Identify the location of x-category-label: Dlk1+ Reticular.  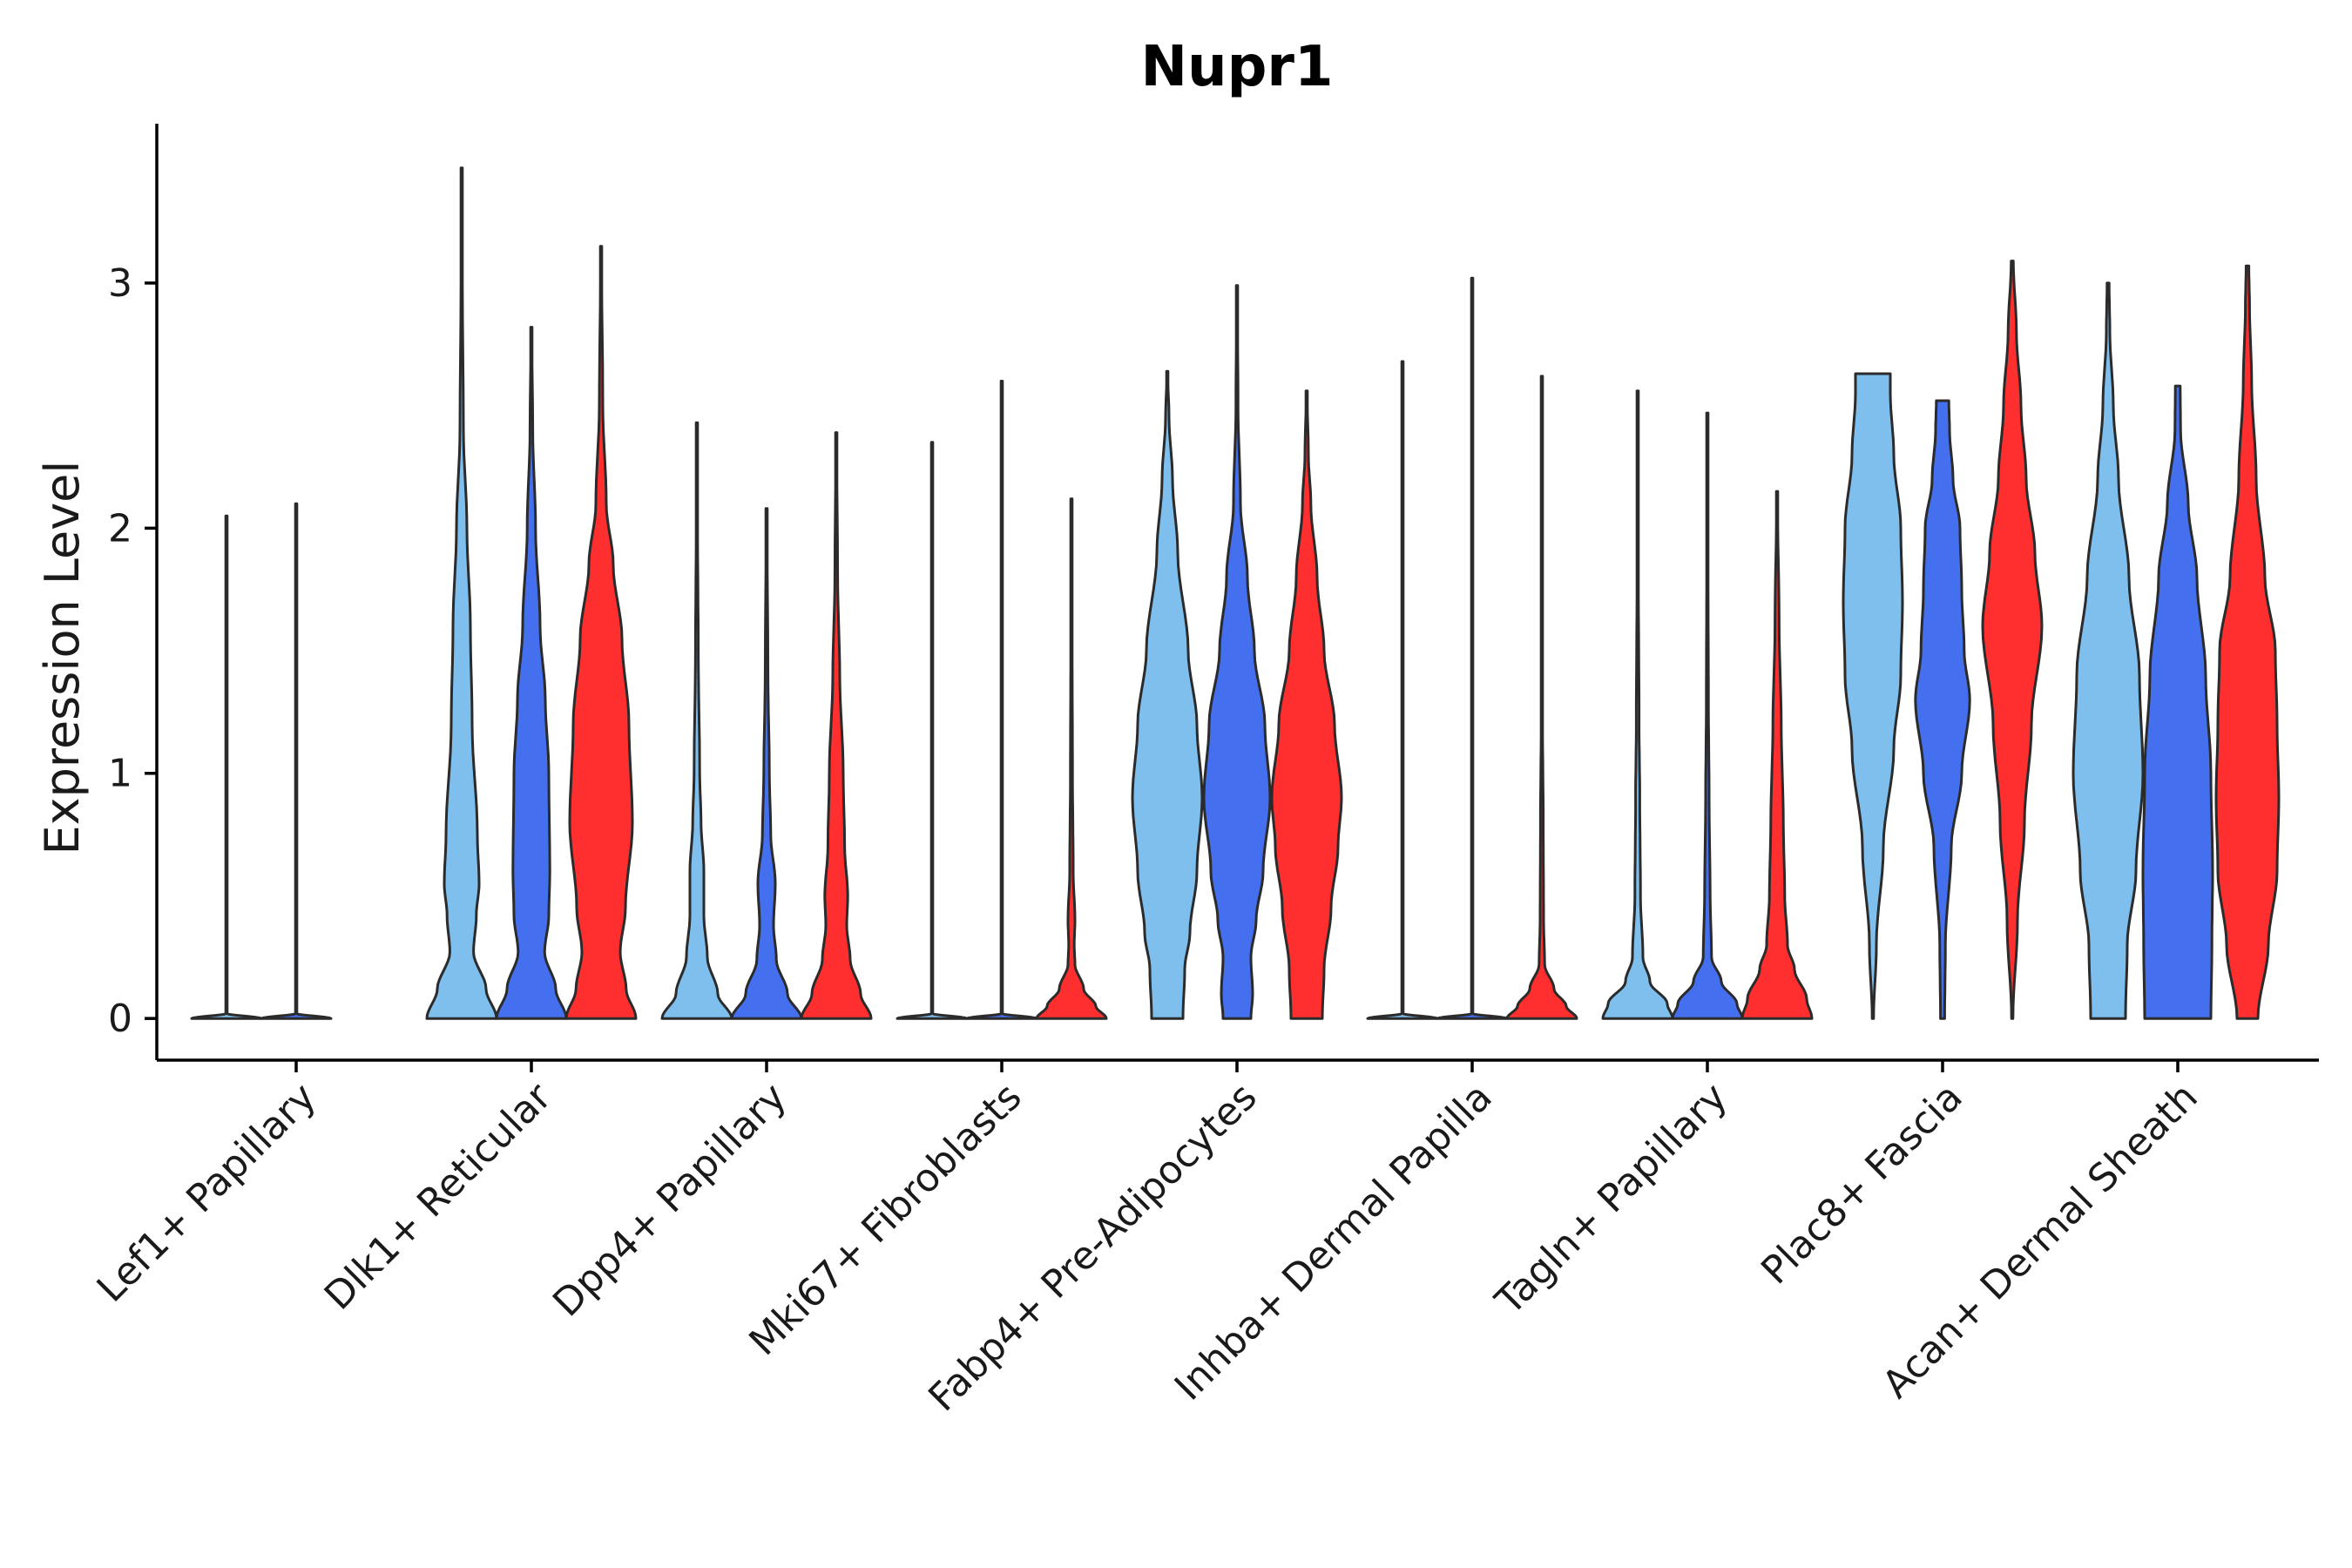
(438, 1196).